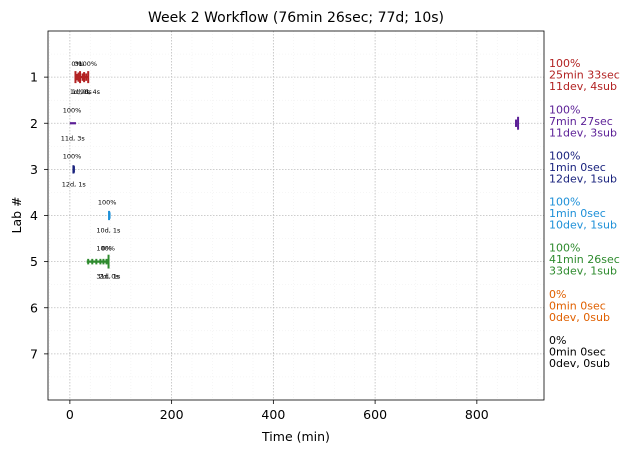 Image resolution: width=630 pixels, height=453 pixels. I want to click on lab-7-summary-line: 0dev, 0sub, so click(579, 363).